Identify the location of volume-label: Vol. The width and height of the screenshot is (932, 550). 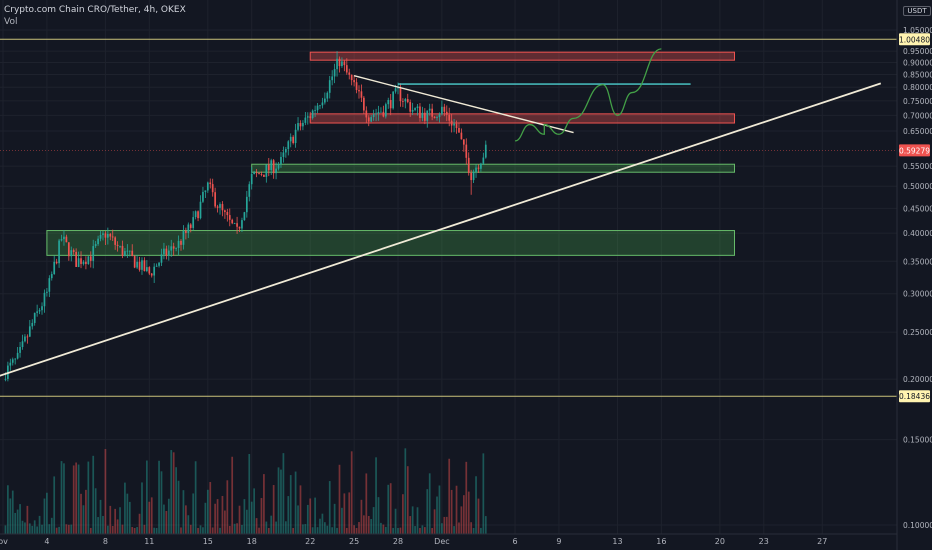
(11, 22).